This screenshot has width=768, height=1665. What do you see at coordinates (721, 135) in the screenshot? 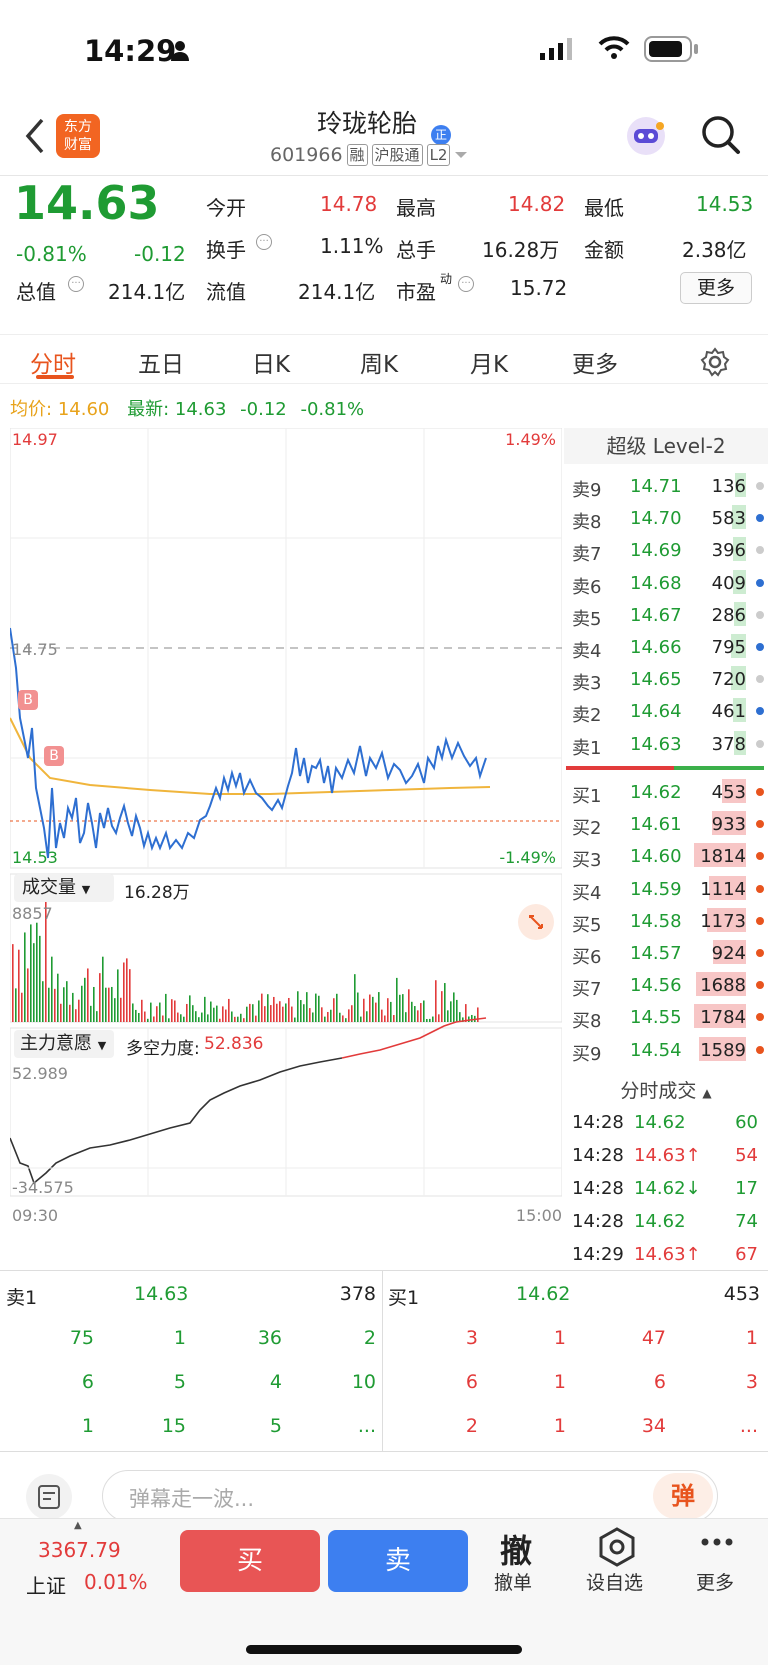
I see `search-icon` at bounding box center [721, 135].